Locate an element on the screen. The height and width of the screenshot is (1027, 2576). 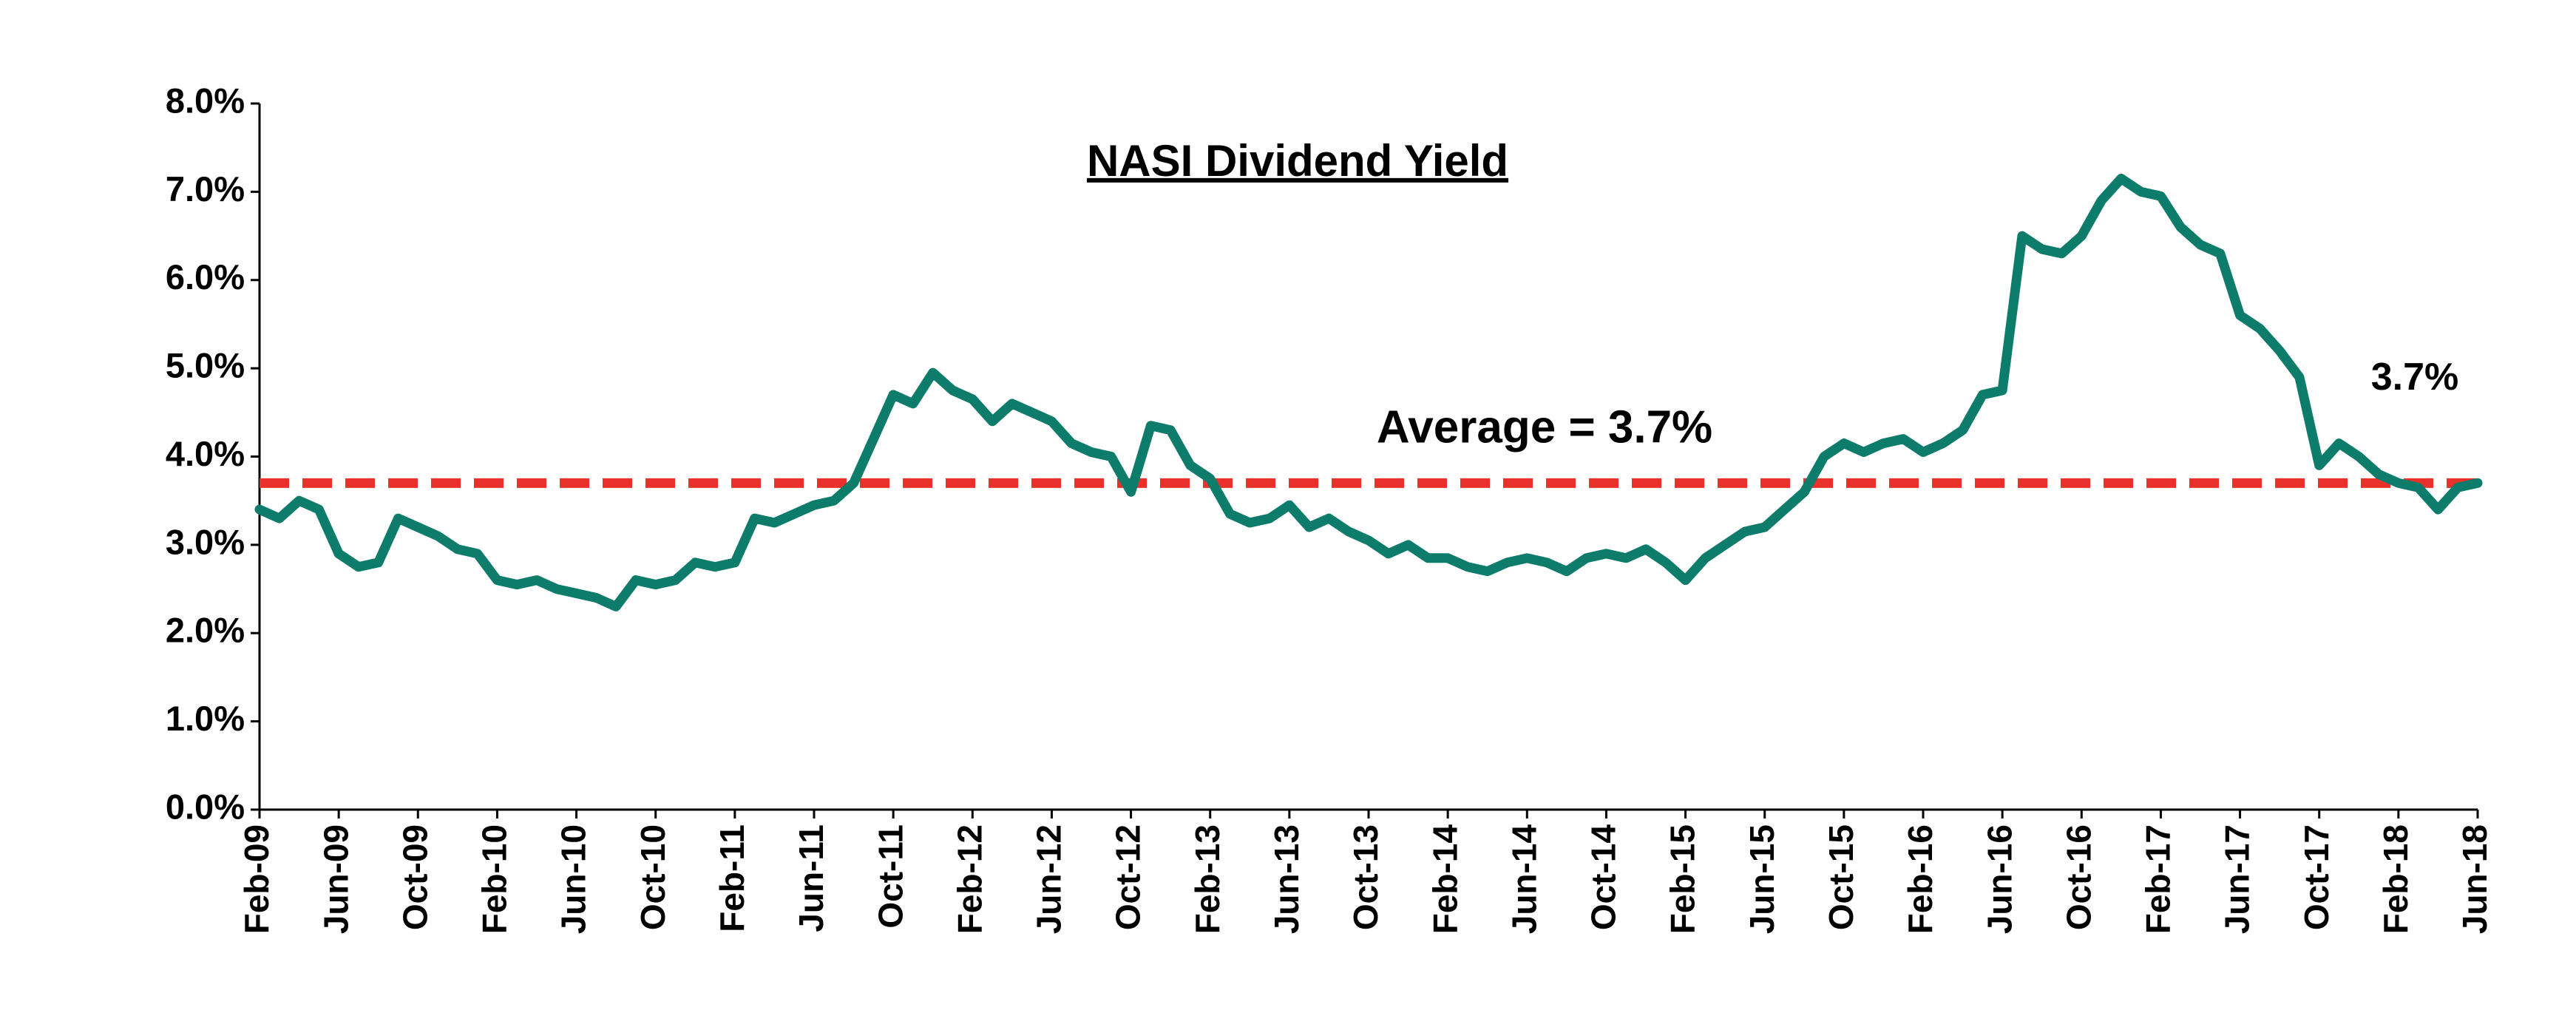
x-tick-label: Jun-09 is located at coordinates (335, 879).